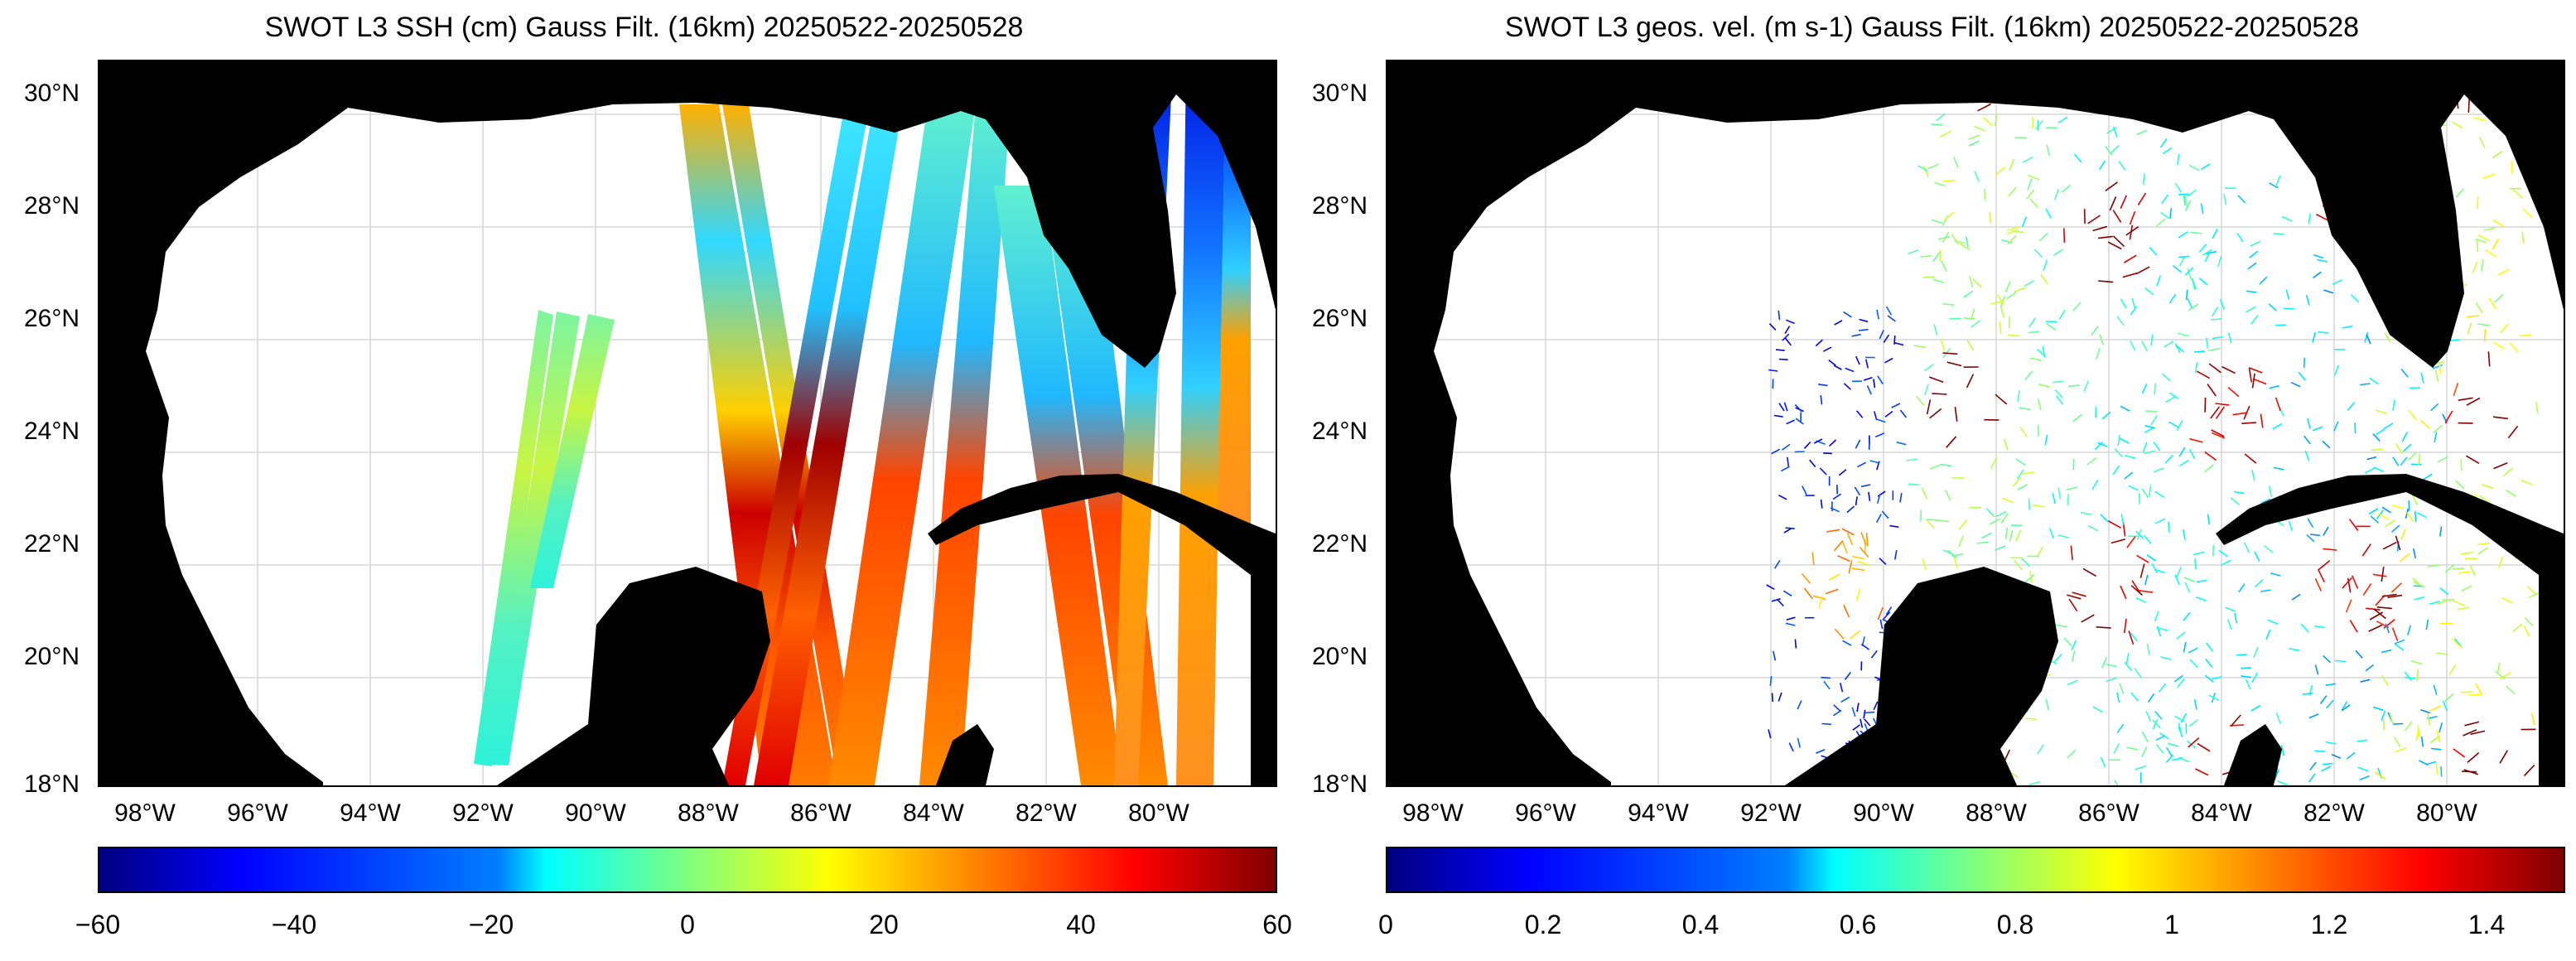 The height and width of the screenshot is (961, 2576). Describe the element at coordinates (2329, 924) in the screenshot. I see `velocity-colorbar-tick: 1.2` at that location.